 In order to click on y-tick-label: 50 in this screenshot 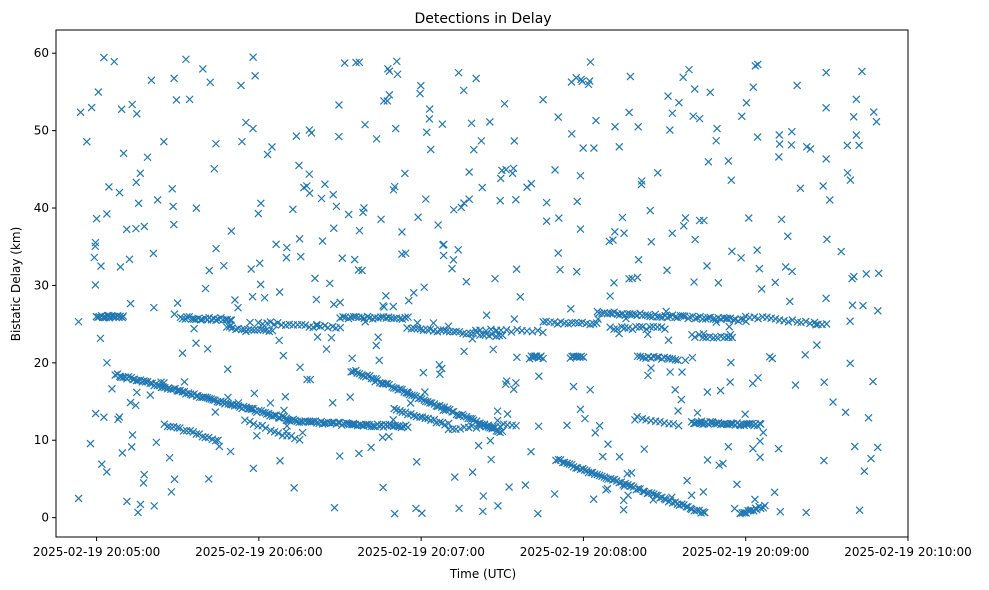, I will do `click(41, 131)`.